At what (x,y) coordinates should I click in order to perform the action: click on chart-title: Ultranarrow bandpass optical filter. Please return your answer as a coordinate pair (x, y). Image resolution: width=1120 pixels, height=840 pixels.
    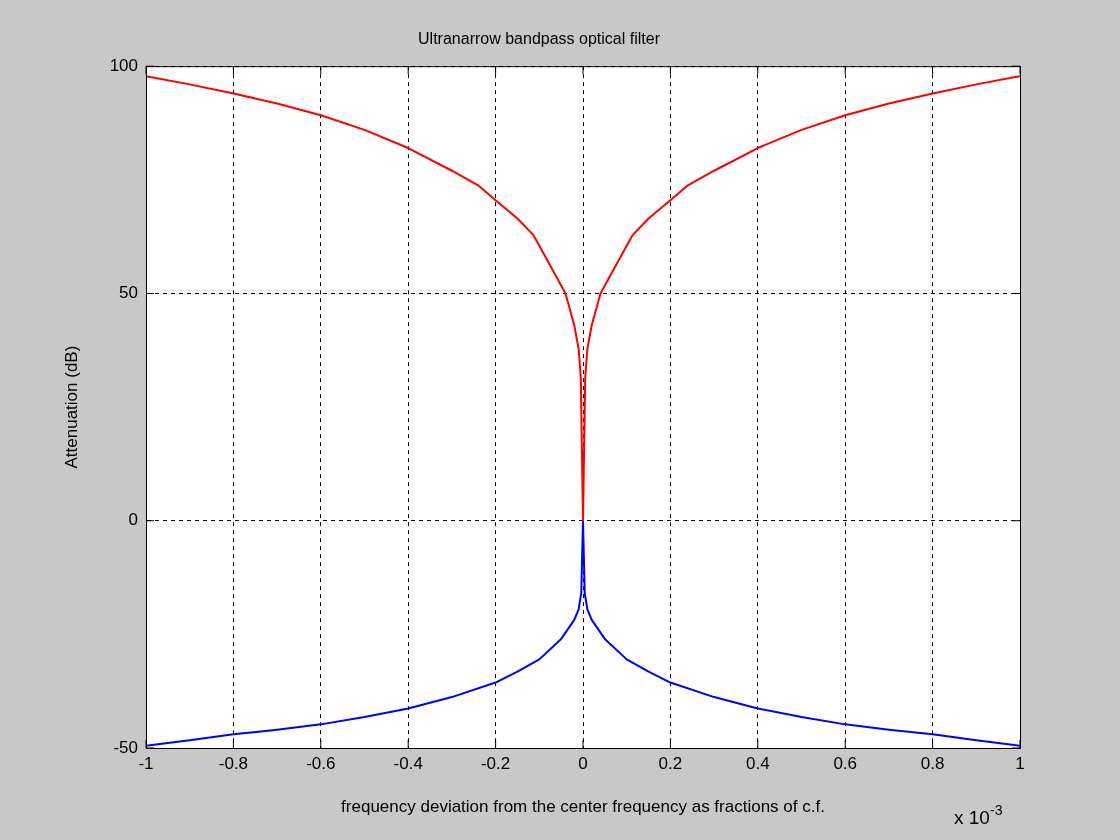
    Looking at the image, I should click on (539, 39).